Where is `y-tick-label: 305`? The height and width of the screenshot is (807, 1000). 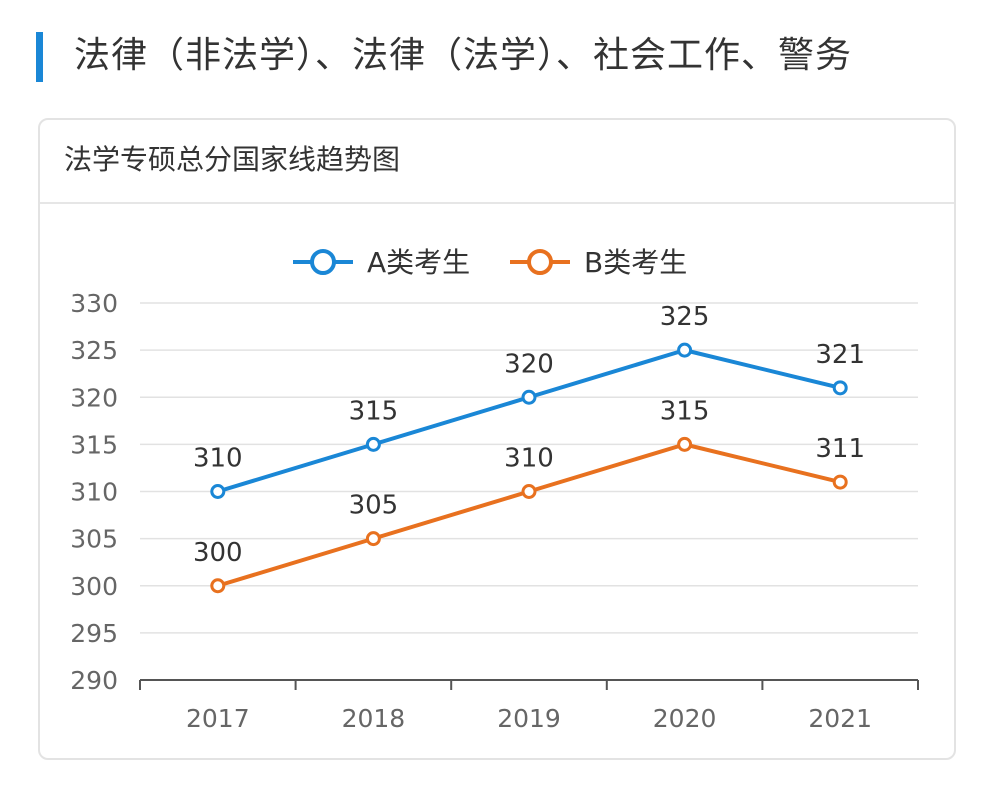
y-tick-label: 305 is located at coordinates (94, 539).